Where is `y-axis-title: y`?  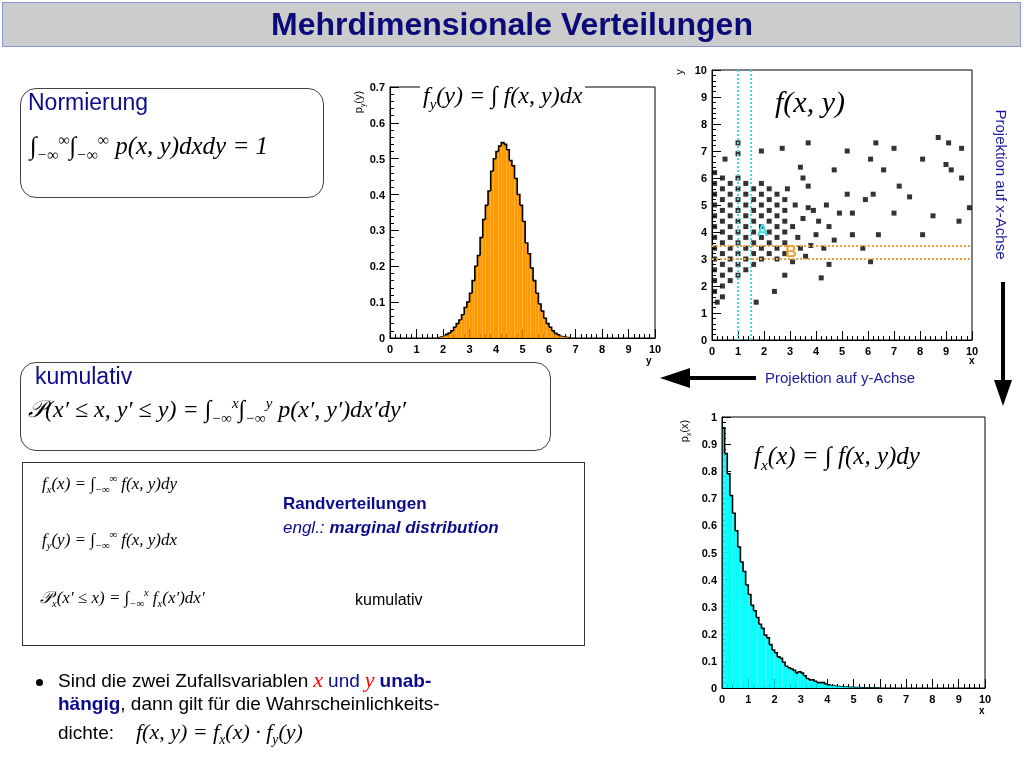
y-axis-title: y is located at coordinates (678, 72).